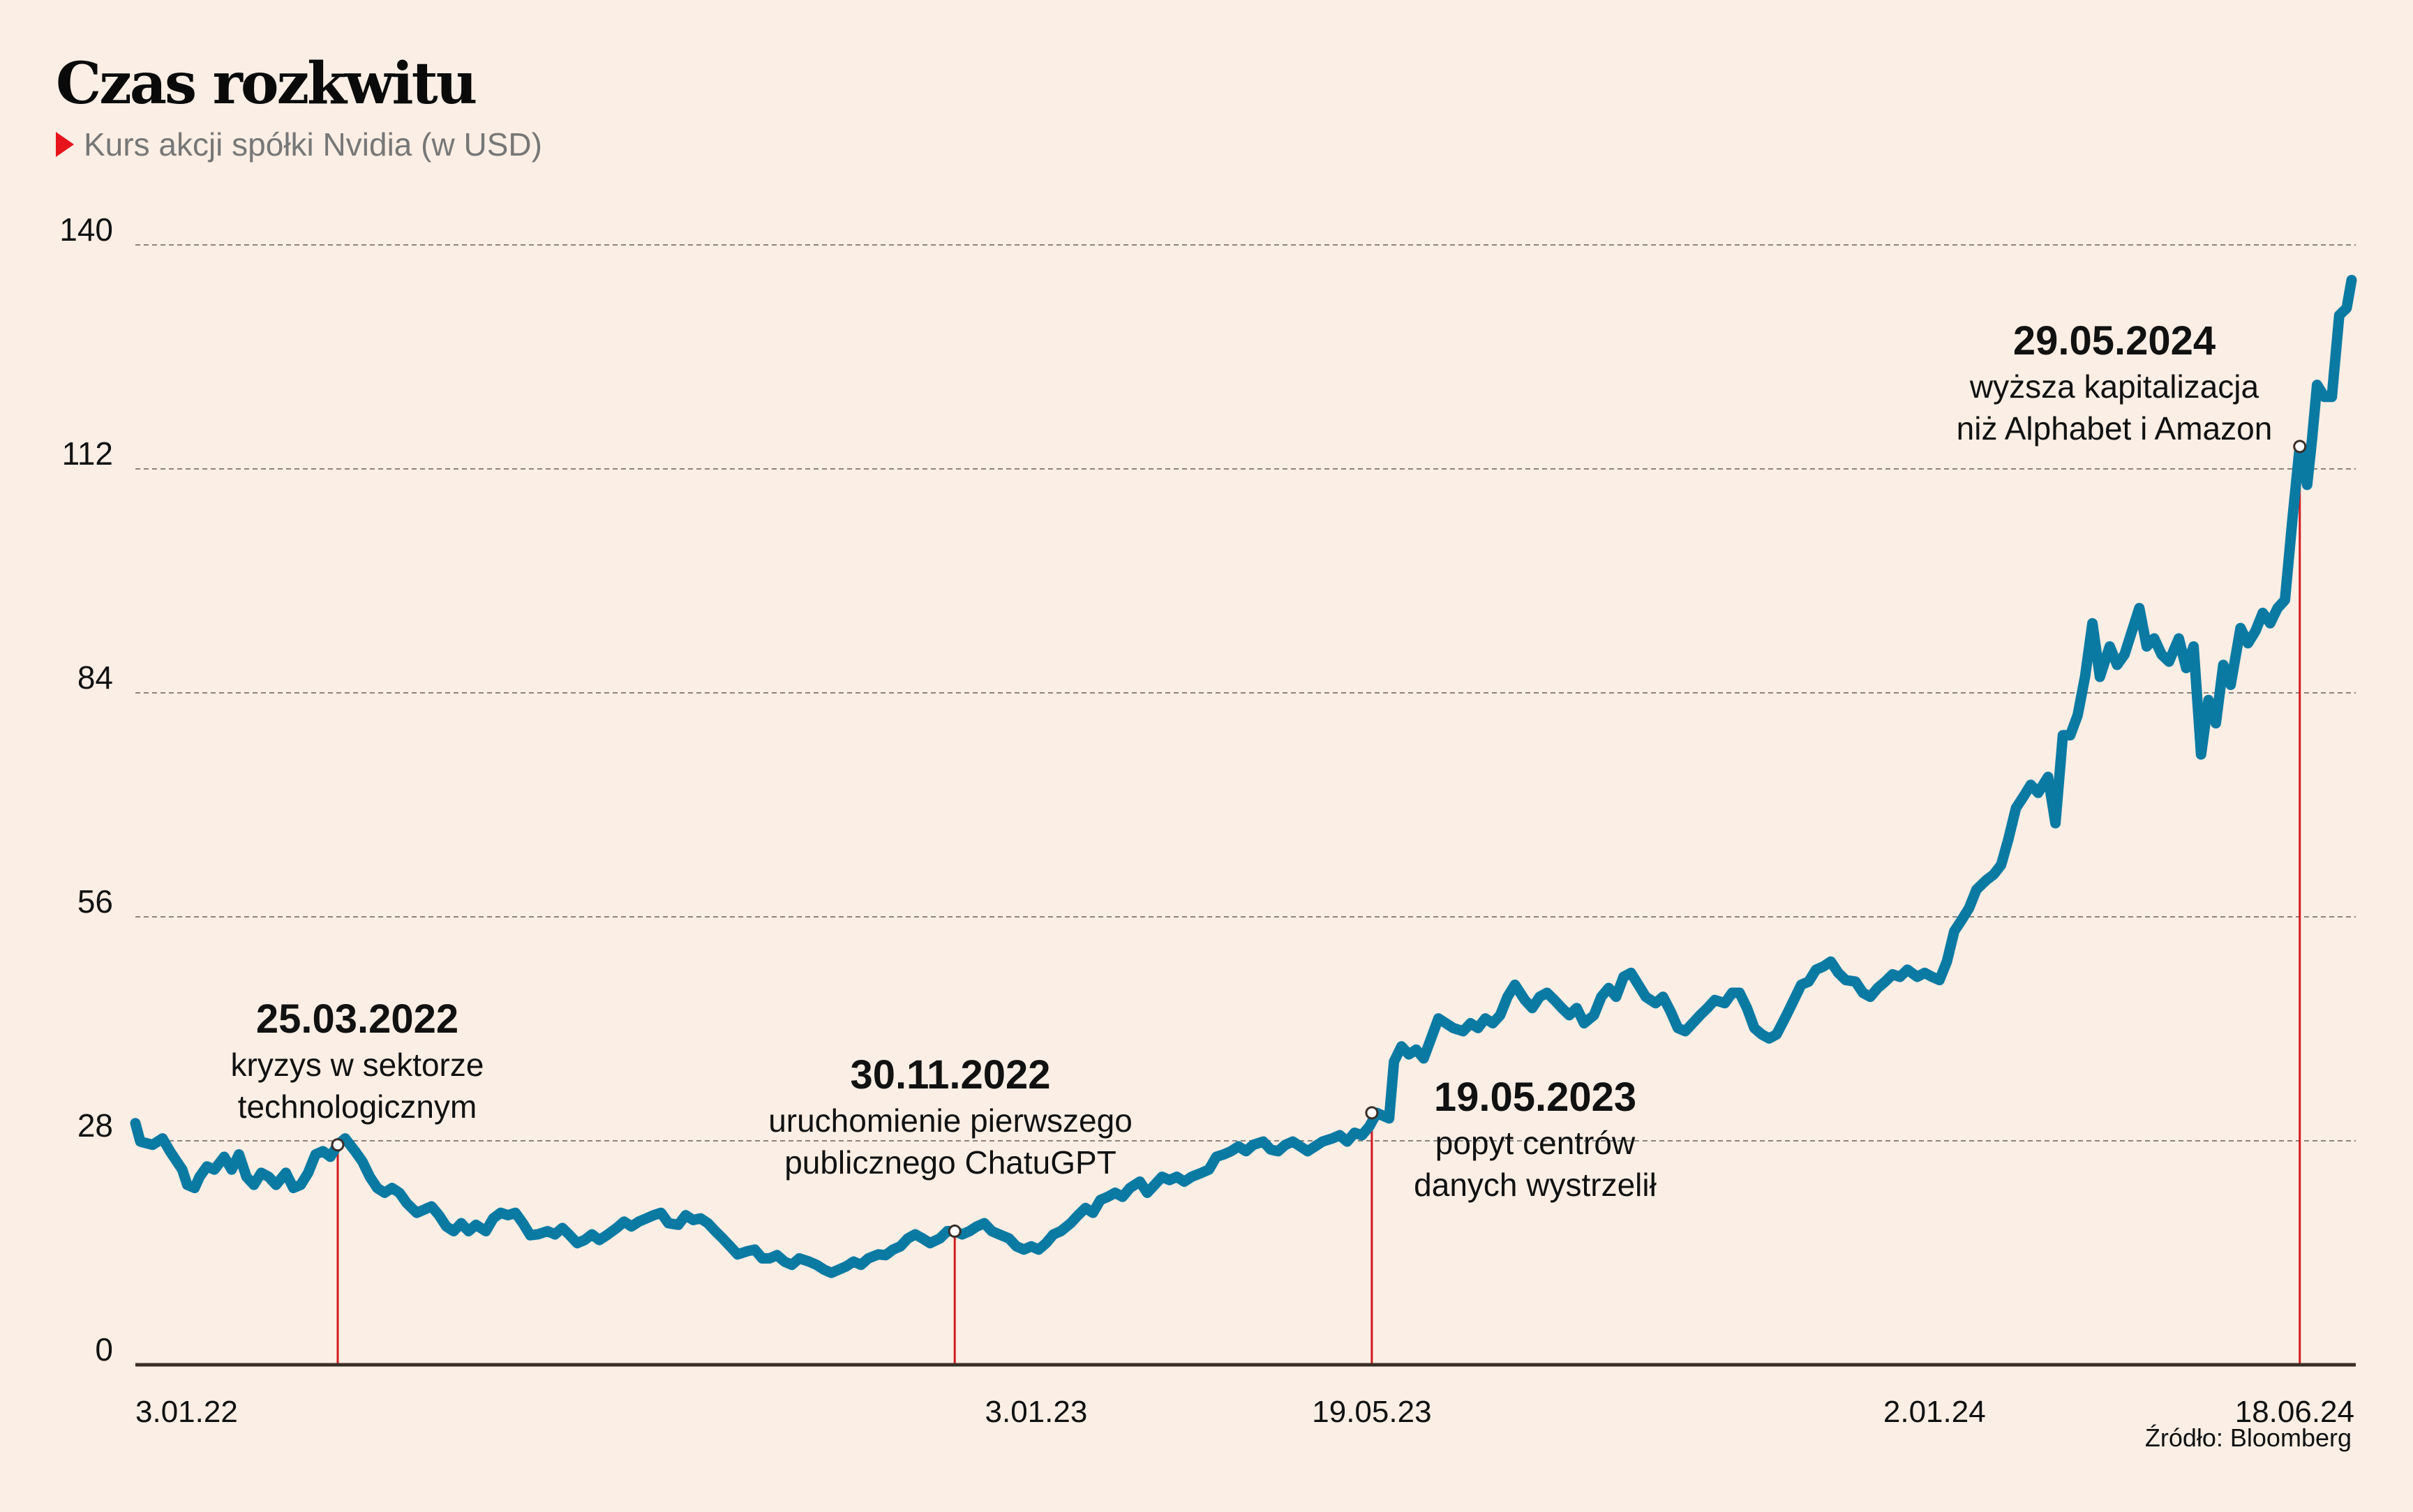 The height and width of the screenshot is (1512, 2413). I want to click on annotation-text: danych wystrzelił, so click(1535, 1185).